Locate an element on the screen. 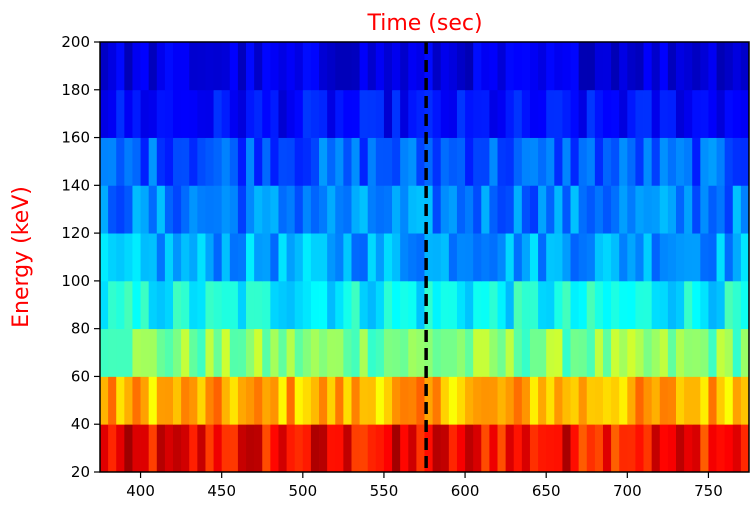 The height and width of the screenshot is (511, 751). y-tick-label: 60 is located at coordinates (80, 376).